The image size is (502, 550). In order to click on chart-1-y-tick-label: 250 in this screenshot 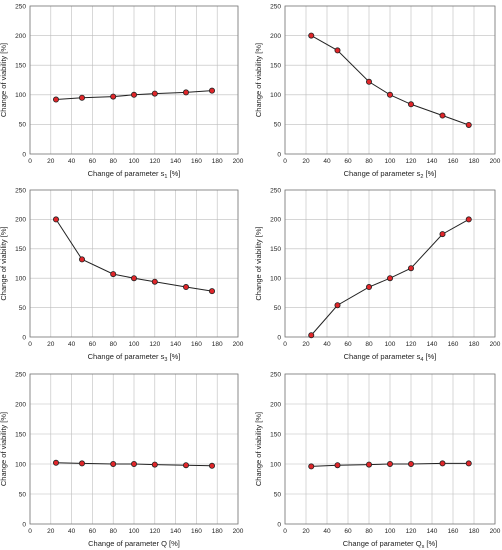, I will do `click(20, 6)`.